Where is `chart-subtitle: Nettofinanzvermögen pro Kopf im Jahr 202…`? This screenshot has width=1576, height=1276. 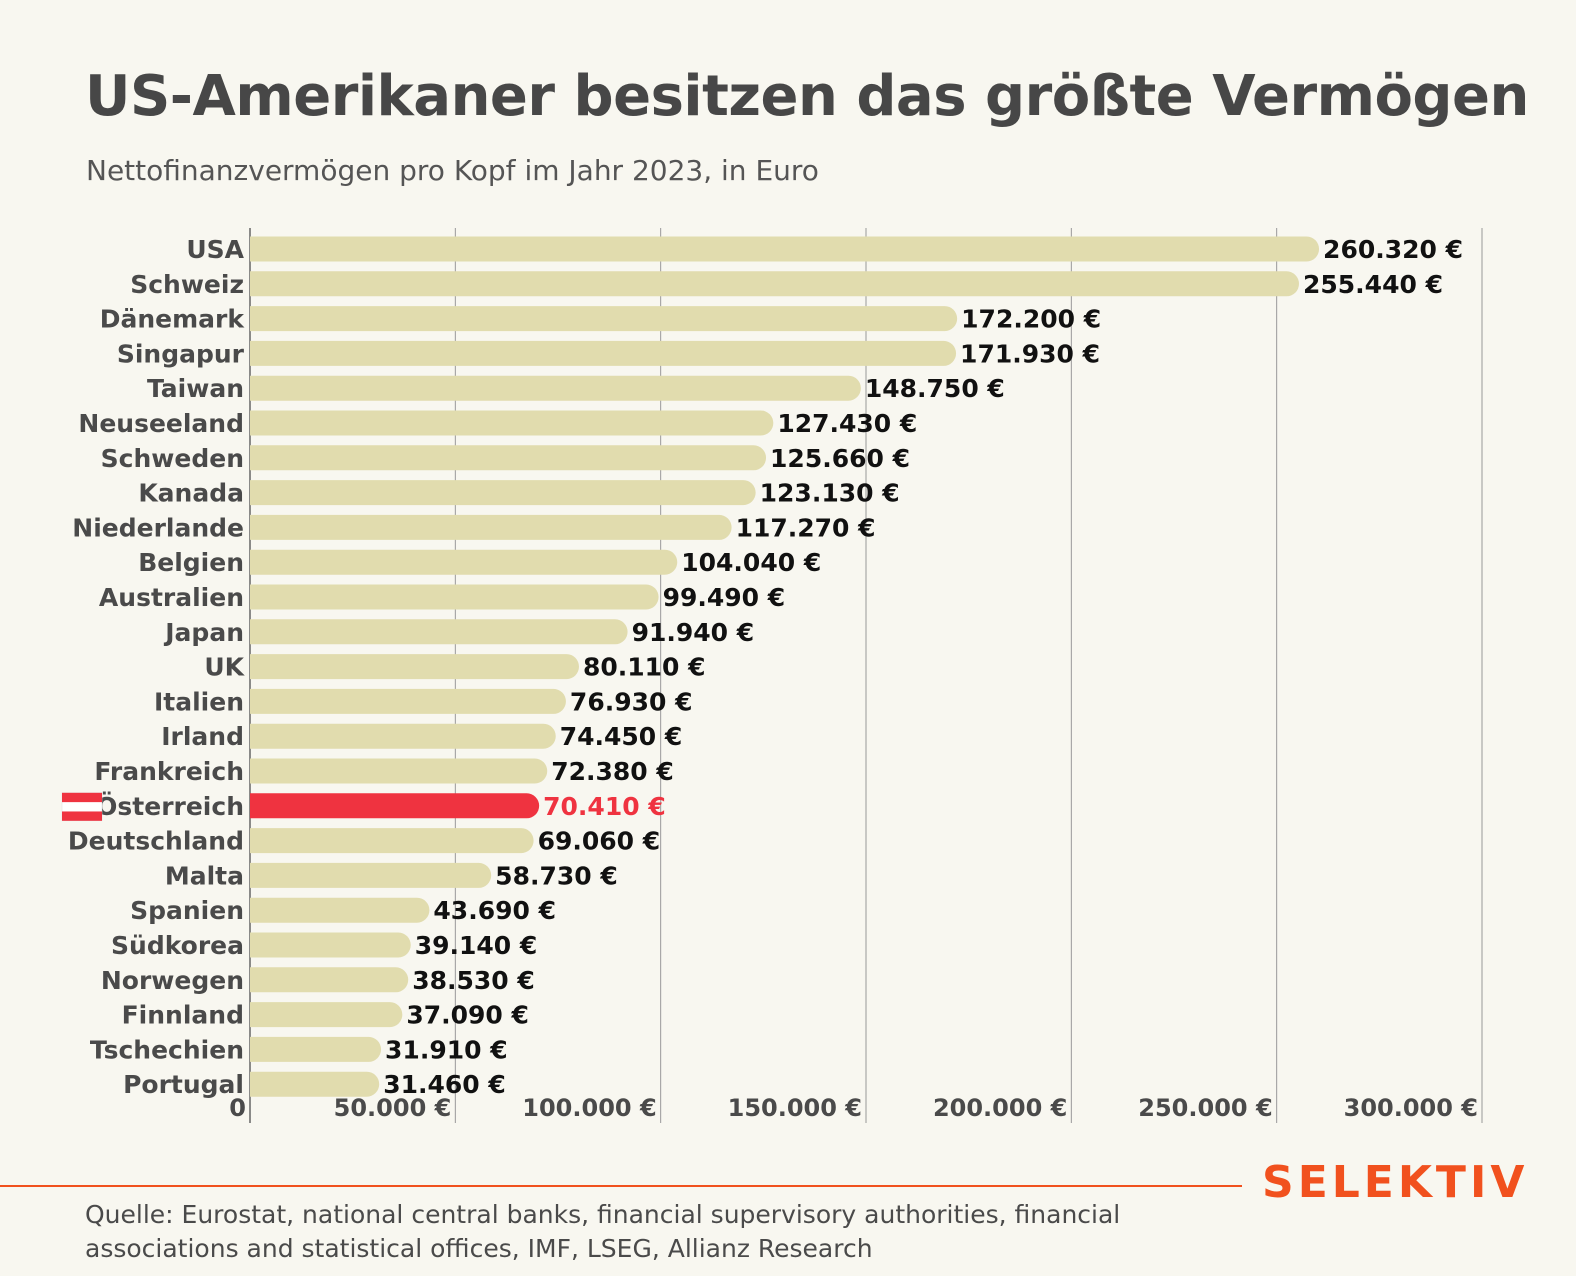 chart-subtitle: Nettofinanzvermögen pro Kopf im Jahr 202… is located at coordinates (452, 170).